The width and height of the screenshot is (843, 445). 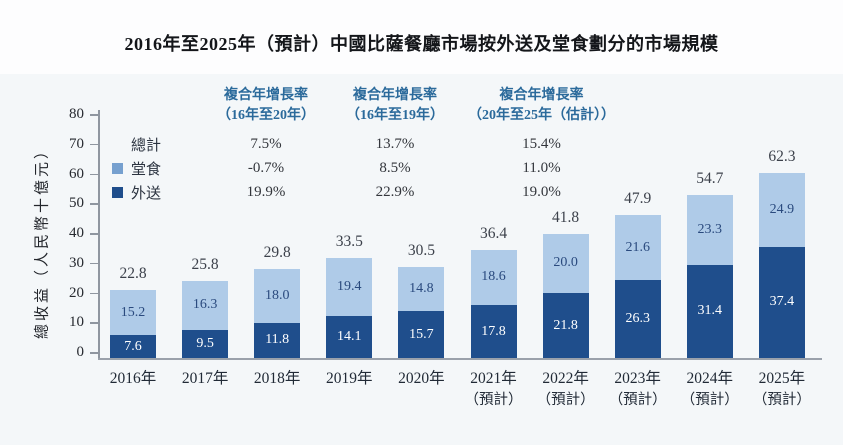 I want to click on delivery-segment: 9.5, so click(x=205, y=343).